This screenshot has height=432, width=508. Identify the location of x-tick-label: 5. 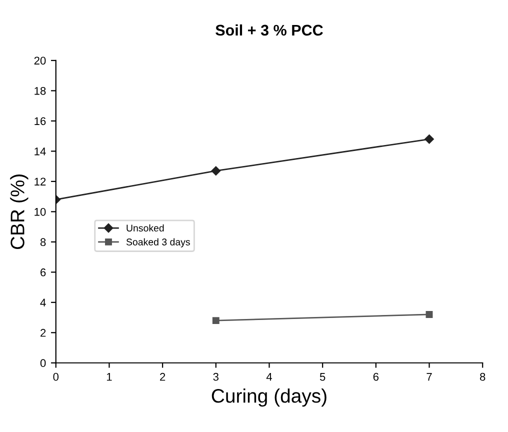
(323, 377).